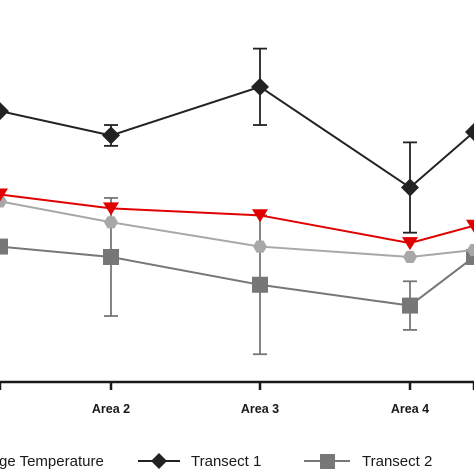 The image size is (474, 474). What do you see at coordinates (111, 409) in the screenshot?
I see `x-tick-label: Area 2` at bounding box center [111, 409].